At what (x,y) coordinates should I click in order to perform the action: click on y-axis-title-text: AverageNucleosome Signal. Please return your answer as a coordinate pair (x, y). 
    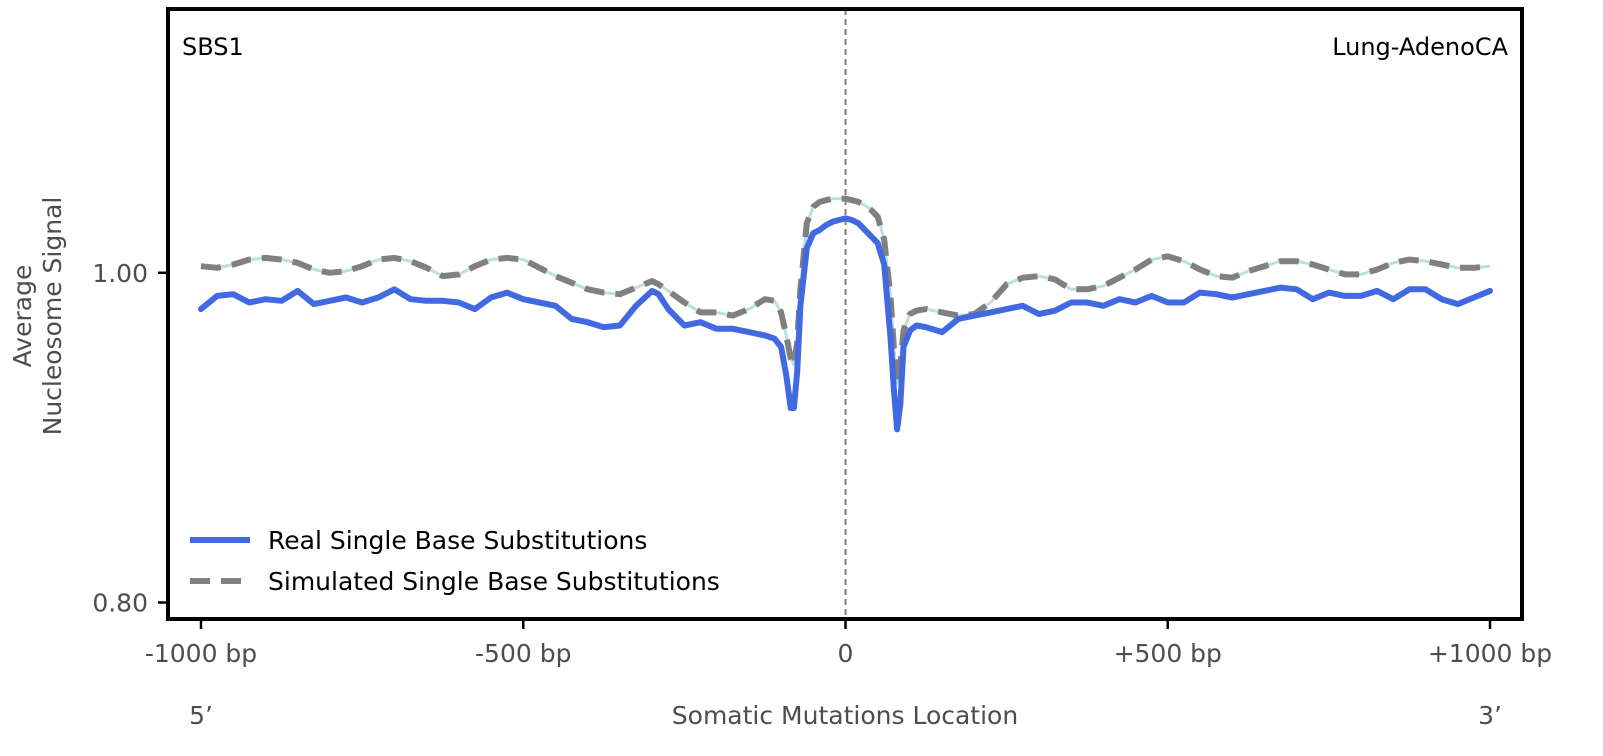
    Looking at the image, I should click on (37, 316).